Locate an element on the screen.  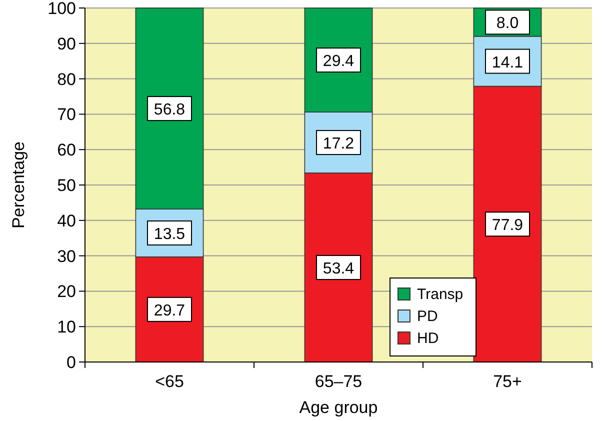
legend-label: HD is located at coordinates (428, 338).